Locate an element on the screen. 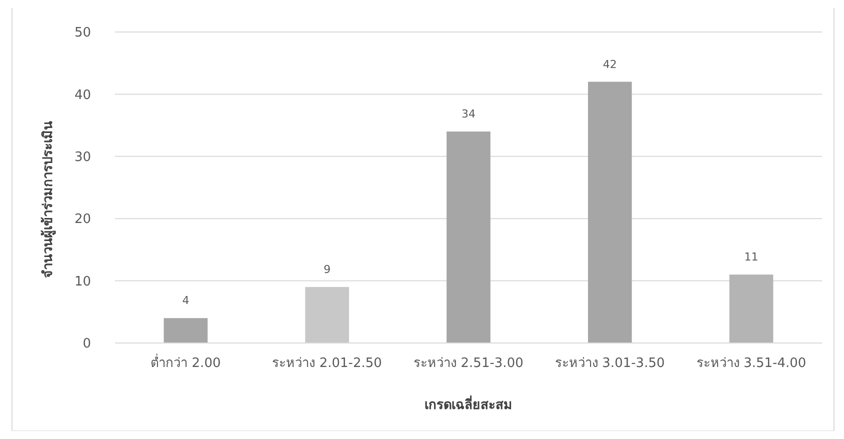 This screenshot has height=439, width=844. y-tick-label: 50 is located at coordinates (82, 33).